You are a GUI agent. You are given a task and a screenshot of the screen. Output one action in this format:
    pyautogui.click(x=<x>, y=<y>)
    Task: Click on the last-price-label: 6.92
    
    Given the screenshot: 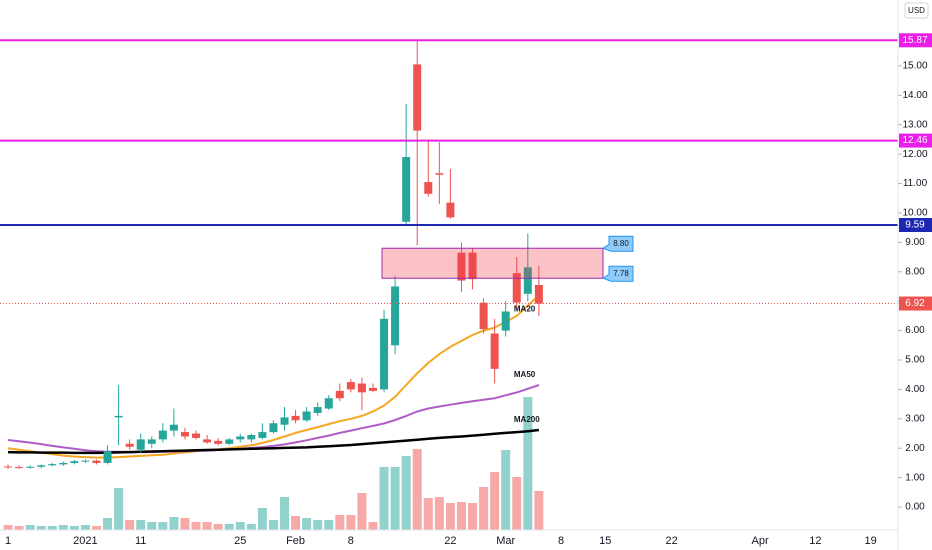 What is the action you would take?
    pyautogui.click(x=915, y=303)
    